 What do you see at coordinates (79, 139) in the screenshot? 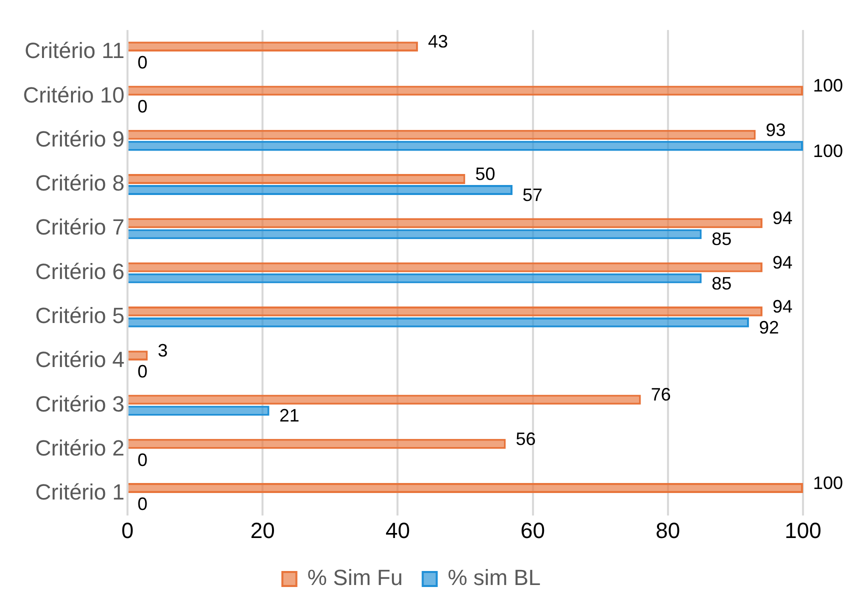
I see `y-tick-label: Critério 9` at bounding box center [79, 139].